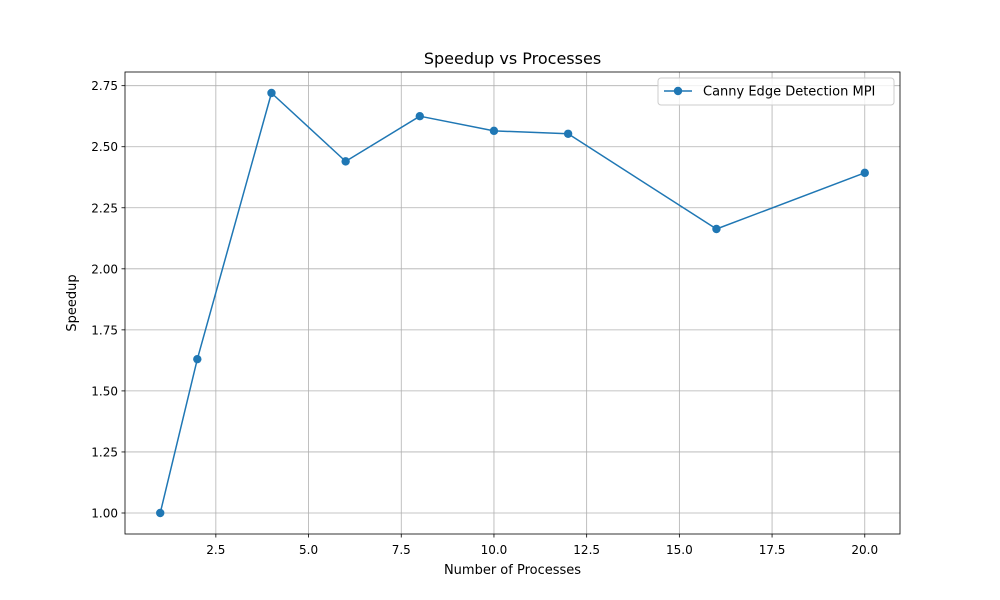 The height and width of the screenshot is (600, 1000). Describe the element at coordinates (104, 86) in the screenshot. I see `y-tick-label: 2.75` at that location.